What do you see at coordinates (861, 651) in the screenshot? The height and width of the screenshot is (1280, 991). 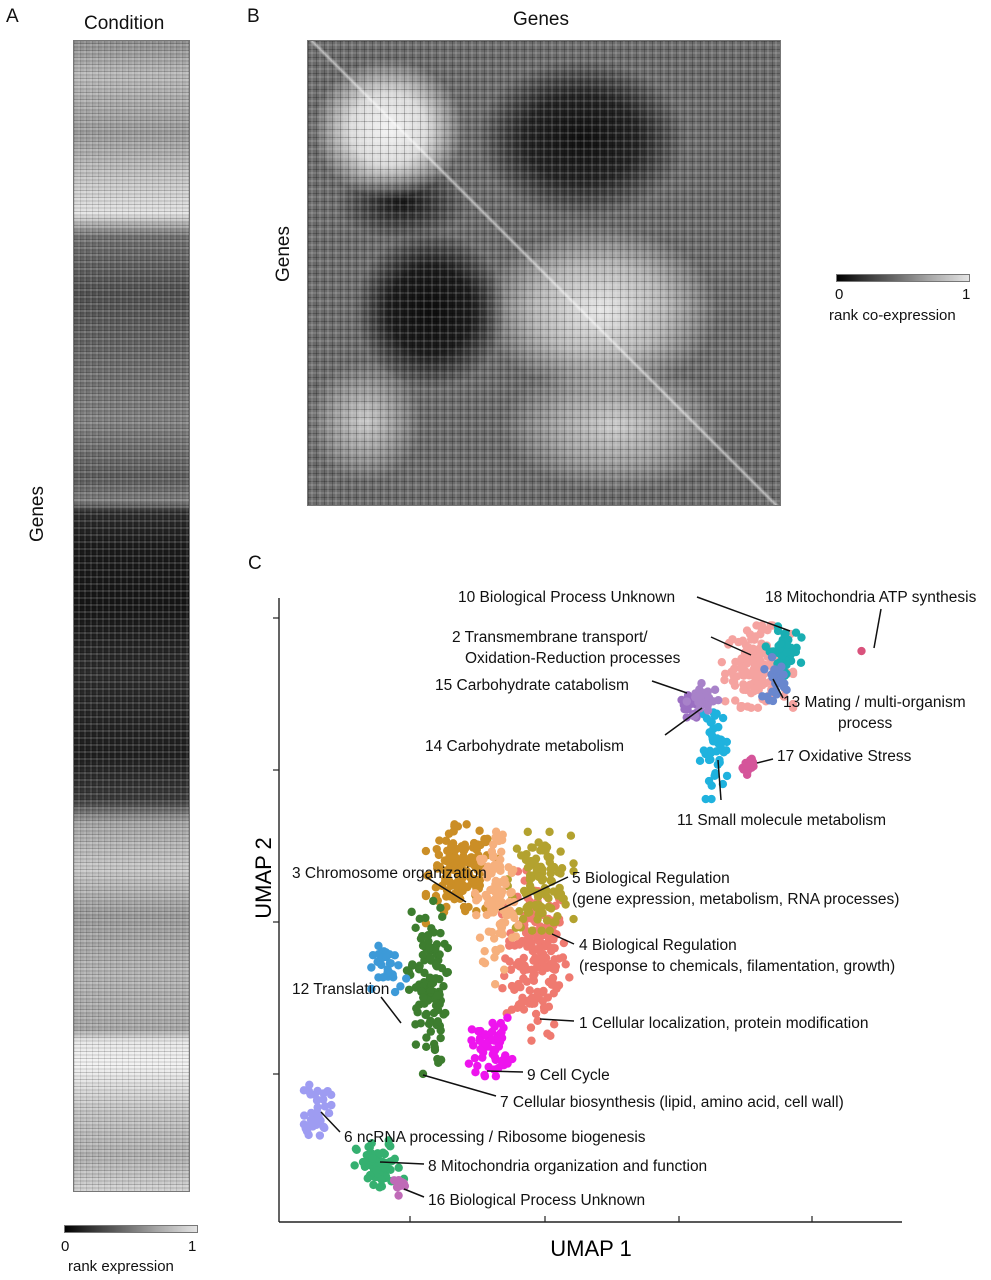 I see `cluster-18-point` at bounding box center [861, 651].